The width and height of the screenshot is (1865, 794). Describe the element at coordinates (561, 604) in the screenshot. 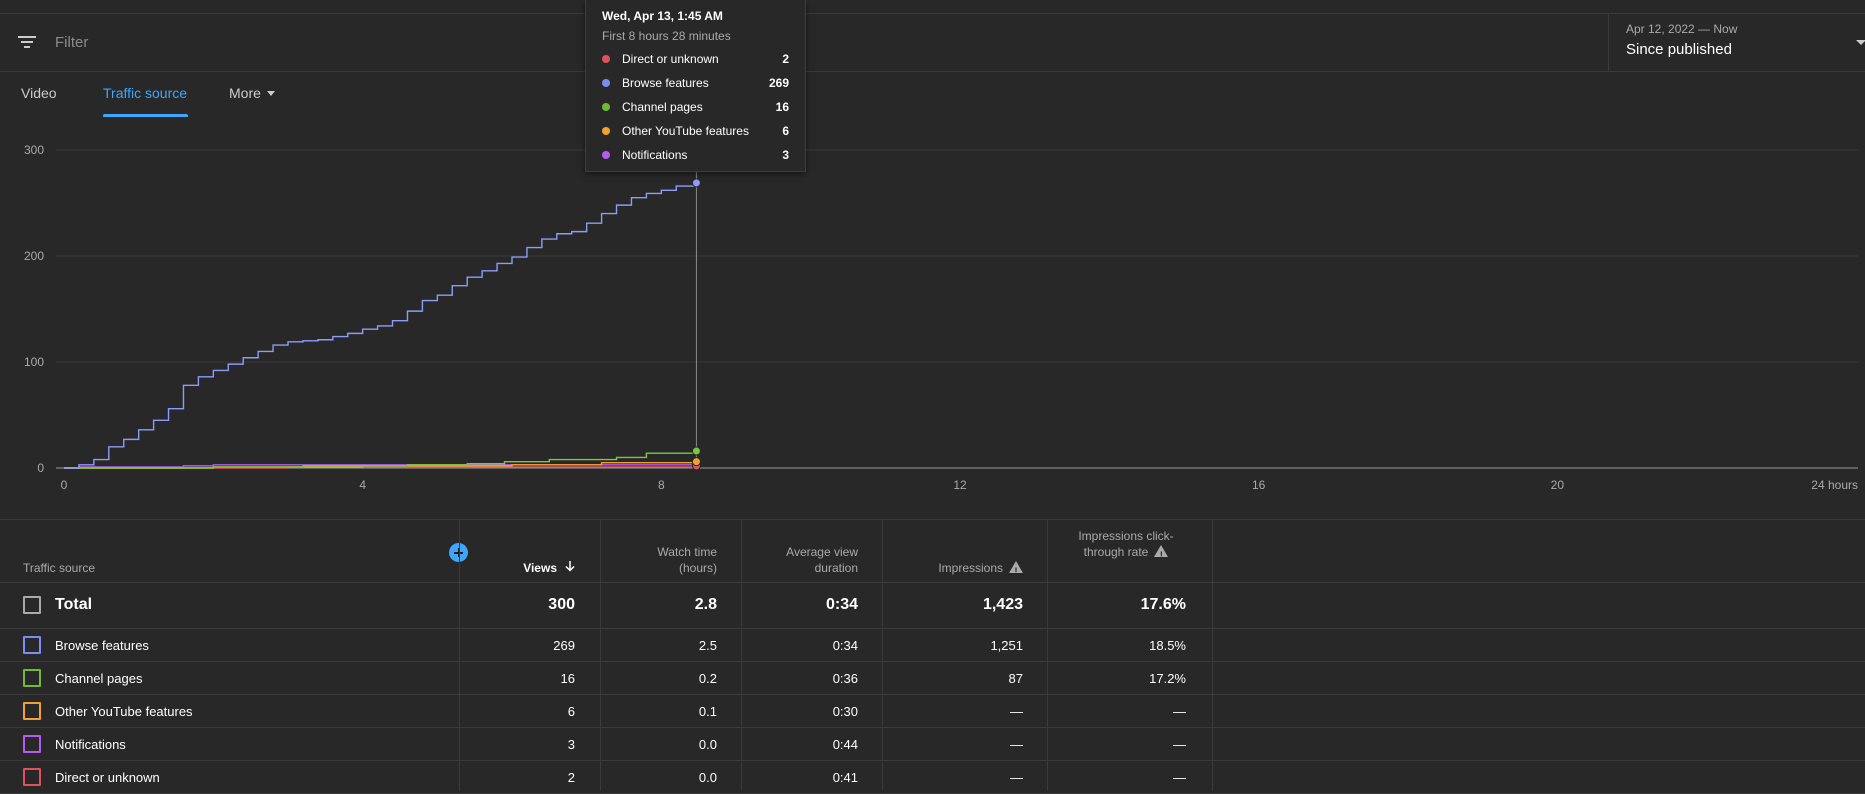

I see `views-cell: 300` at that location.